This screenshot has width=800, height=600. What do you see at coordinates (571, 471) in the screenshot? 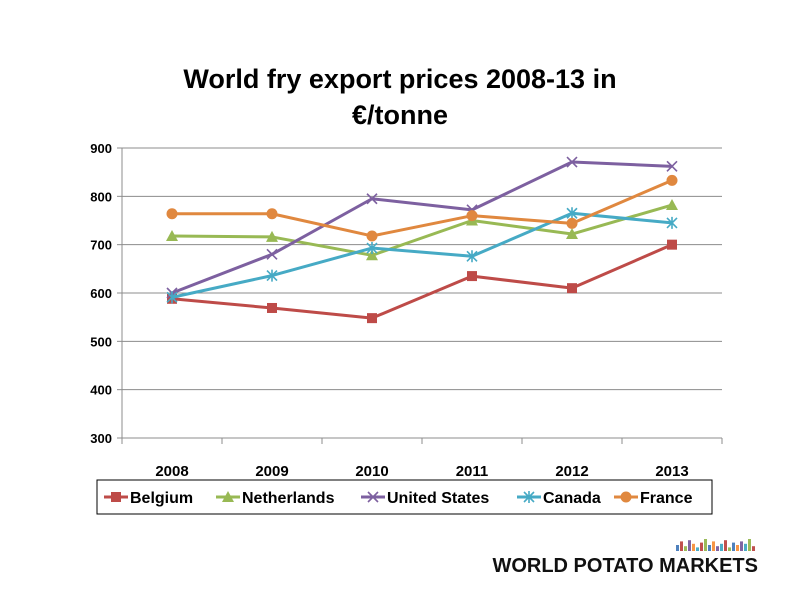
I see `x-tick-label: 2012` at bounding box center [571, 471].